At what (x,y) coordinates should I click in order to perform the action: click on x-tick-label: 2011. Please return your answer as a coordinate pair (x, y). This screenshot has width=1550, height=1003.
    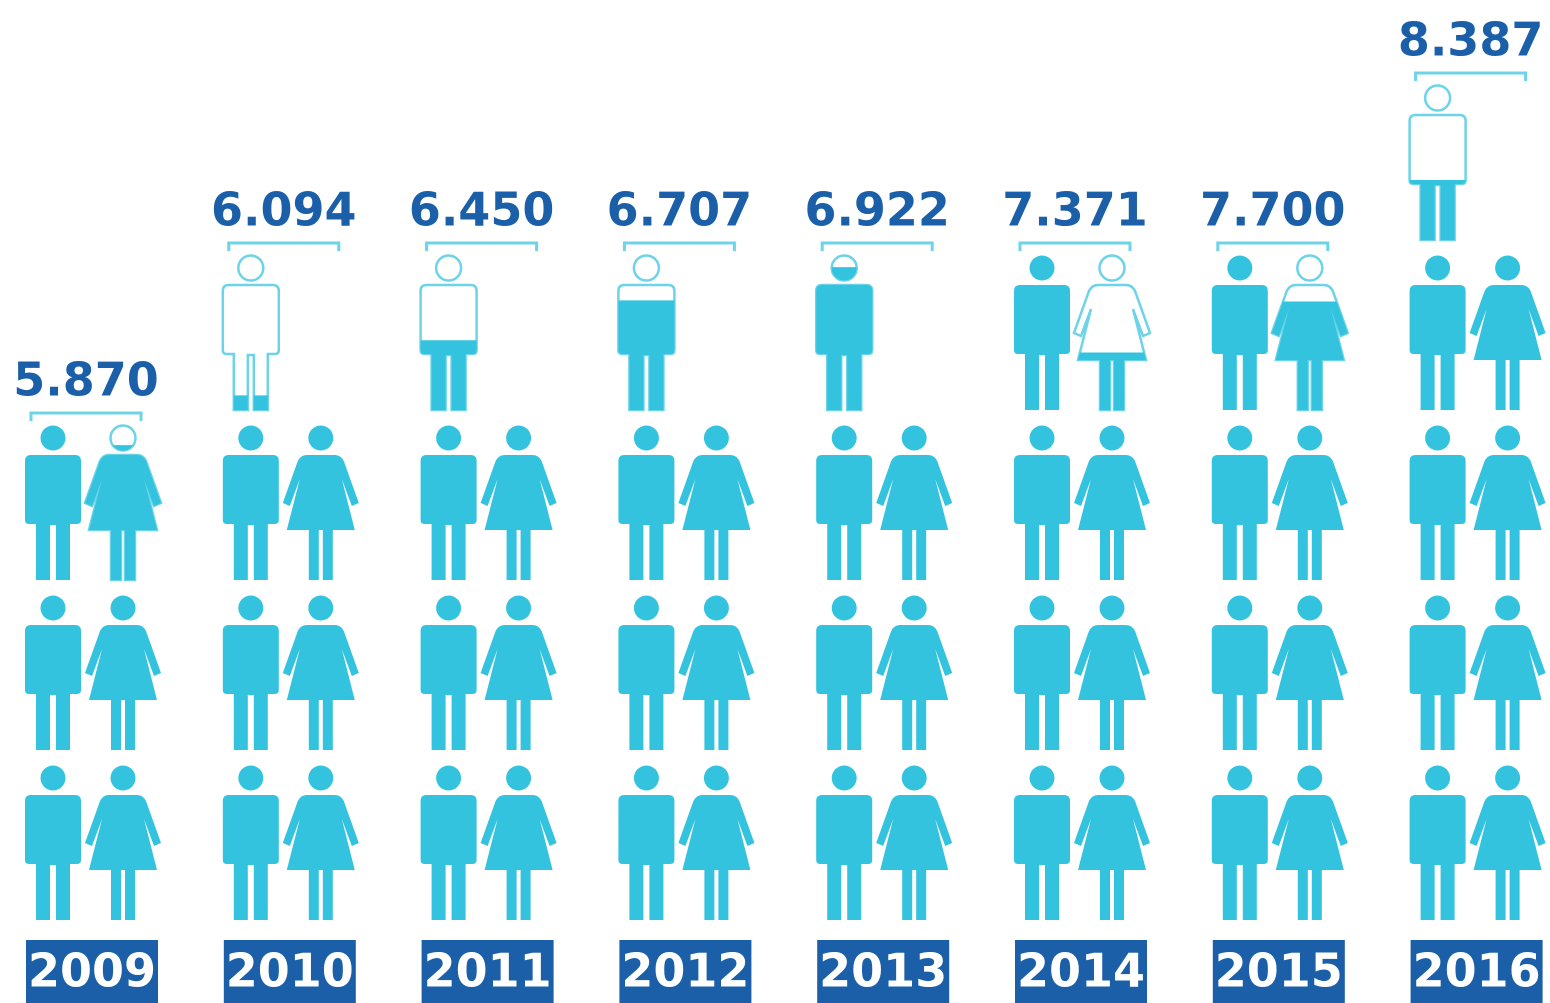
    Looking at the image, I should click on (488, 971).